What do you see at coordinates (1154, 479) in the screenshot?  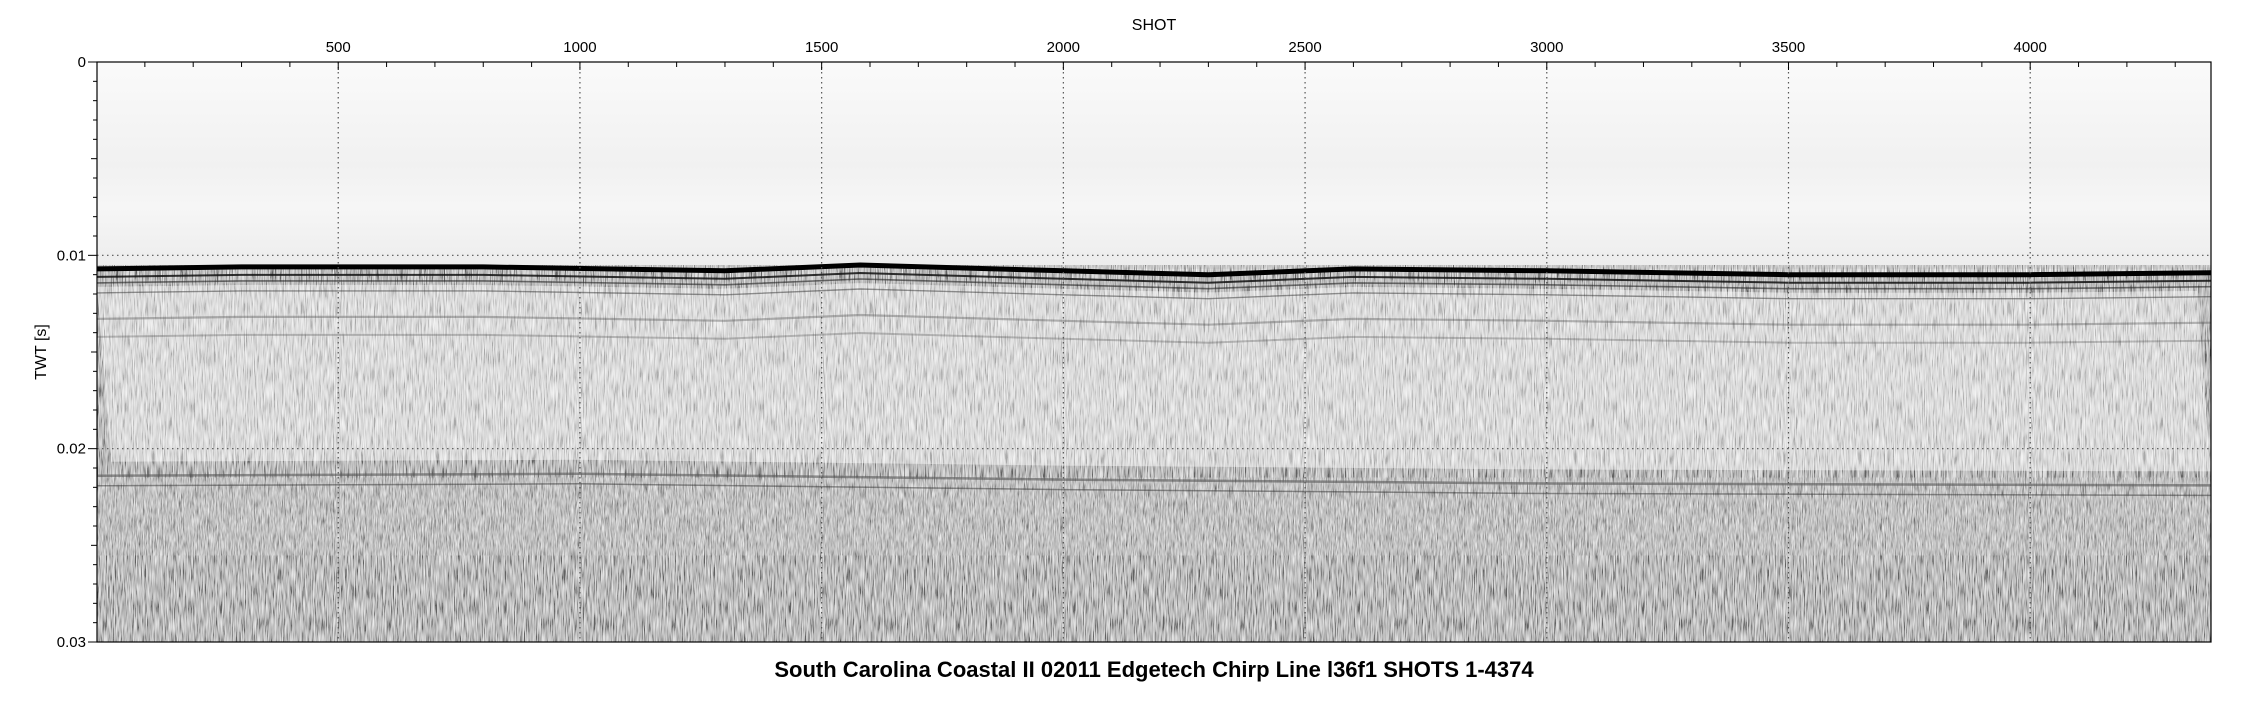 I see `multiple-reflector` at bounding box center [1154, 479].